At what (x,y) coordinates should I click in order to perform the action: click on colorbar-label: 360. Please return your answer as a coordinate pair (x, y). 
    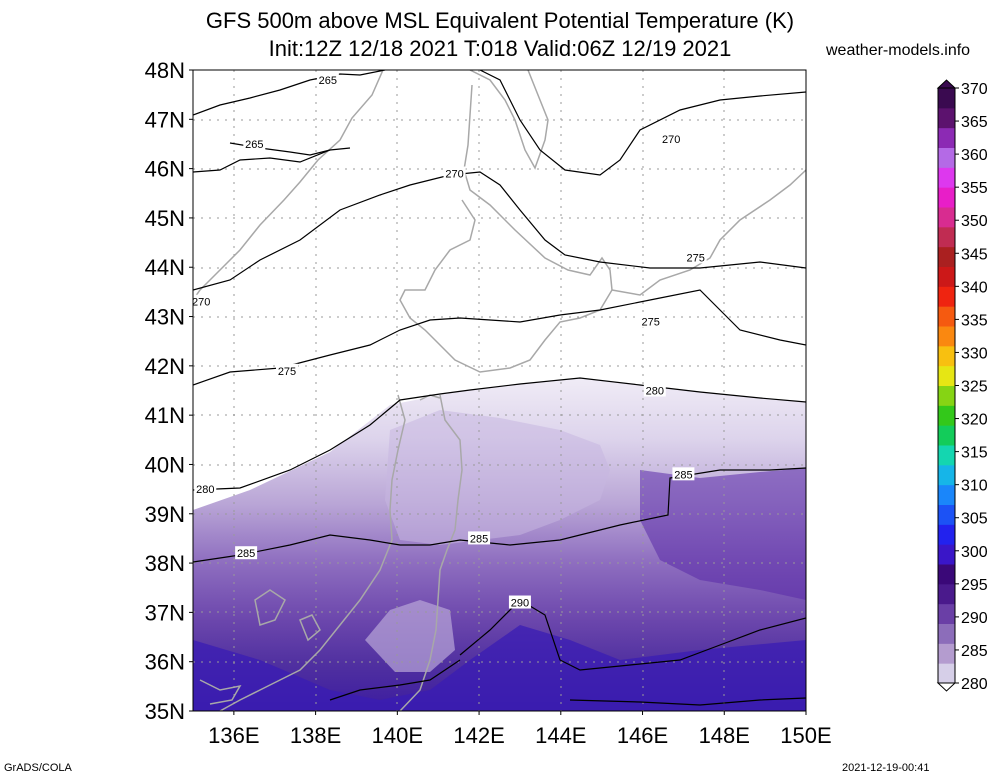
    Looking at the image, I should click on (974, 155).